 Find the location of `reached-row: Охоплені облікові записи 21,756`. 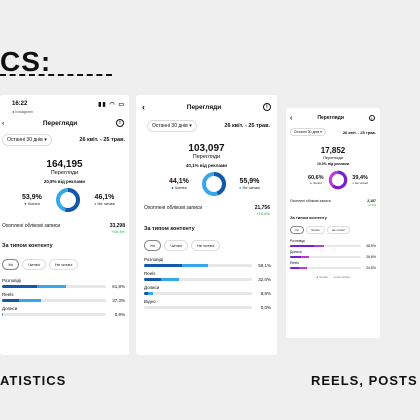

reached-row: Охоплені облікові записи 21,756 is located at coordinates (206, 204).